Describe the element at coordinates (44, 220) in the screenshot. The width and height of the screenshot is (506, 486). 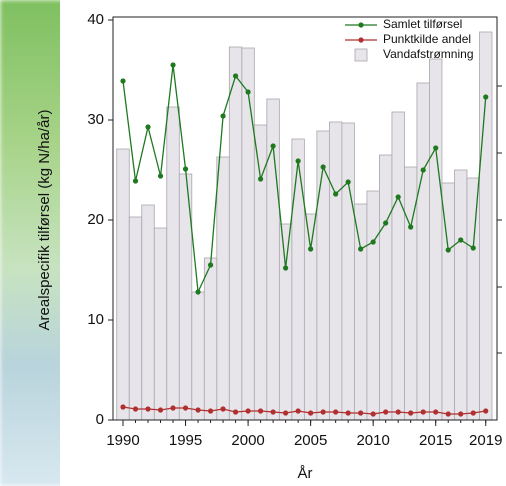
I see `y-axis-label: Arealspecifik tilførsel (kg N/ha/år)` at that location.